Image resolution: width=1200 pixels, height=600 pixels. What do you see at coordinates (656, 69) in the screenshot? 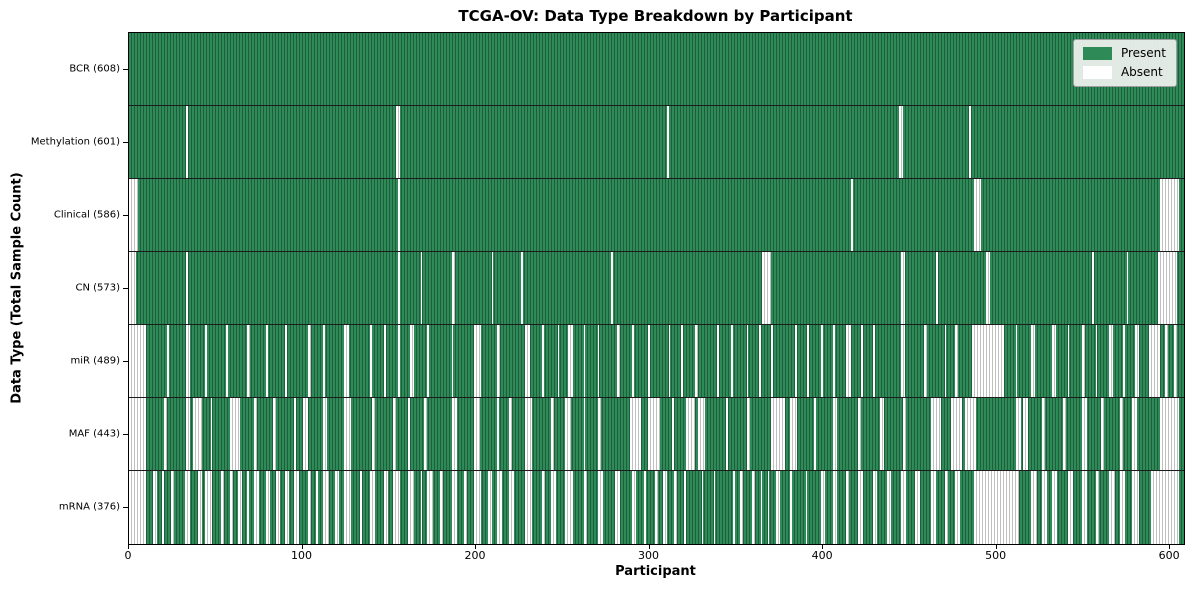
I see `heatmap-row-bcr` at bounding box center [656, 69].